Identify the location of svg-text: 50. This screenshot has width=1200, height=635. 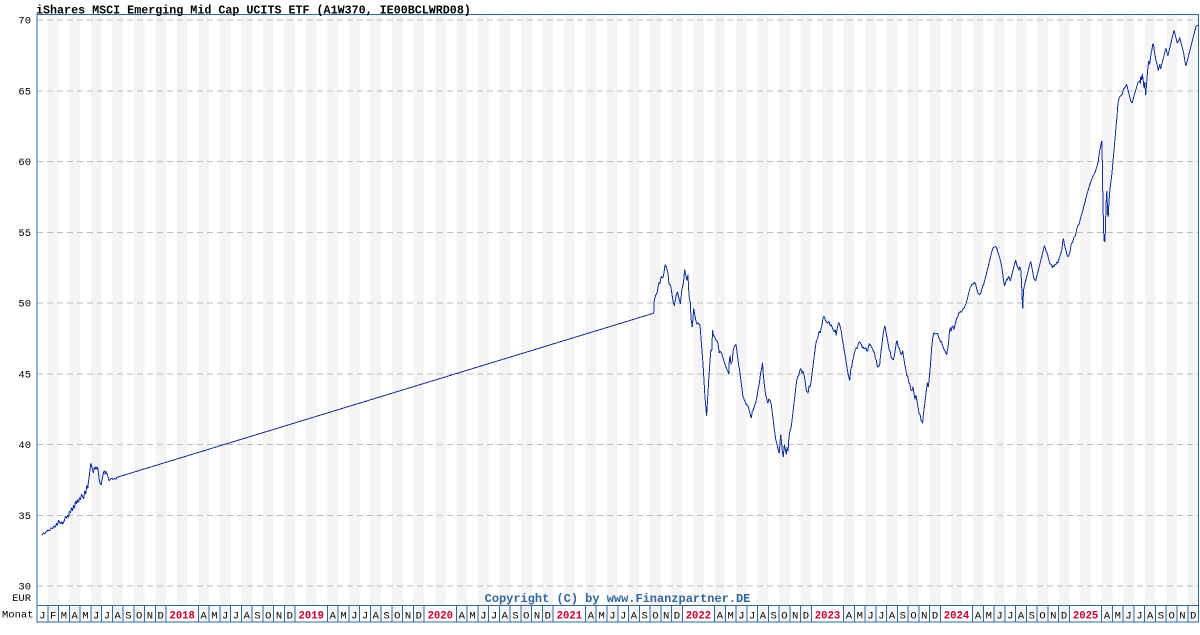
(24, 305).